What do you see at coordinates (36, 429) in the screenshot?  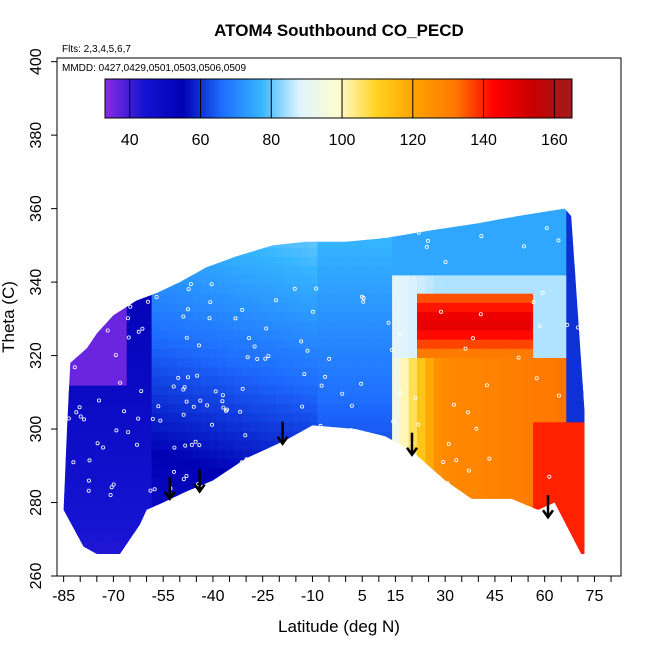 I see `y-tick-label: 300` at bounding box center [36, 429].